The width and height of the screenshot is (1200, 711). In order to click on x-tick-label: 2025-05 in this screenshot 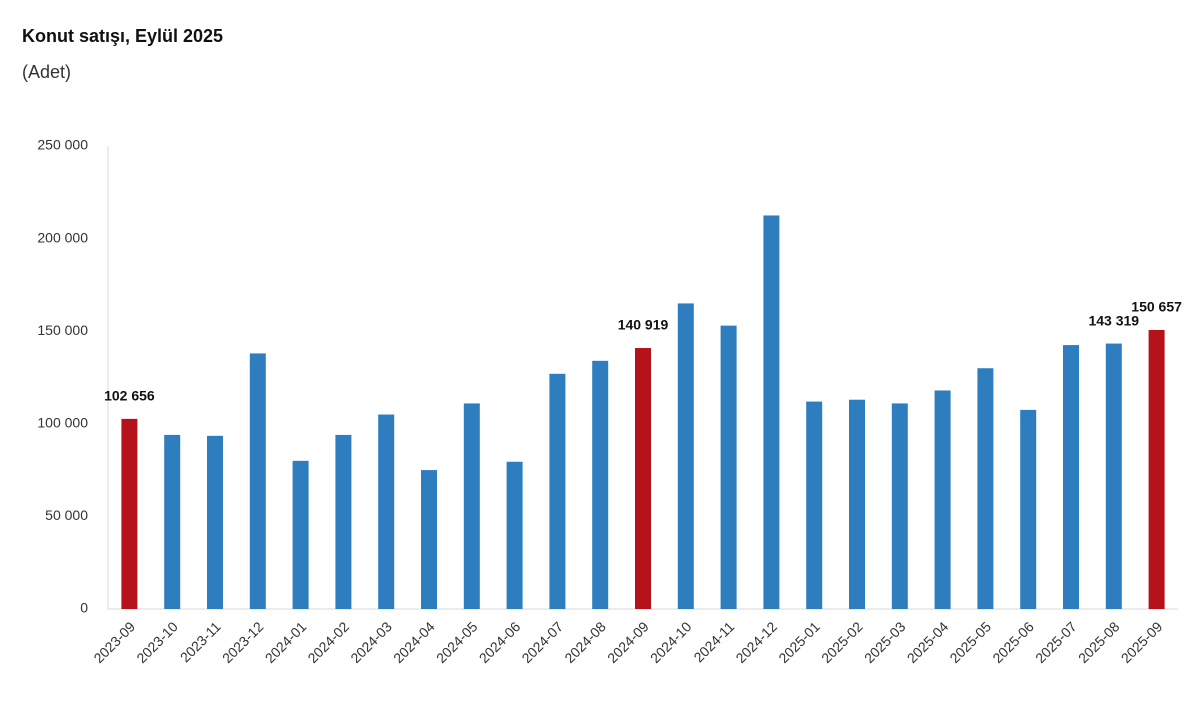, I will do `click(970, 642)`.